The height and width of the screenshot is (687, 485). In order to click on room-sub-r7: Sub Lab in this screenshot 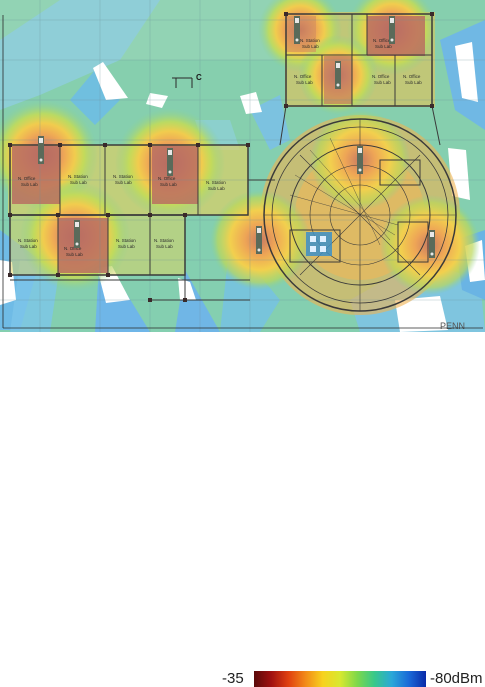, I will do `click(126, 246)`.